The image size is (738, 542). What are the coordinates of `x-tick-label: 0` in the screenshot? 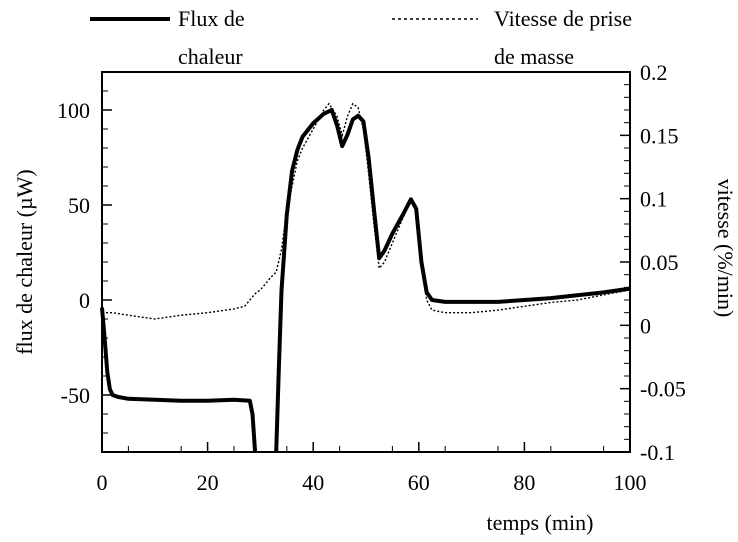 It's located at (102, 482).